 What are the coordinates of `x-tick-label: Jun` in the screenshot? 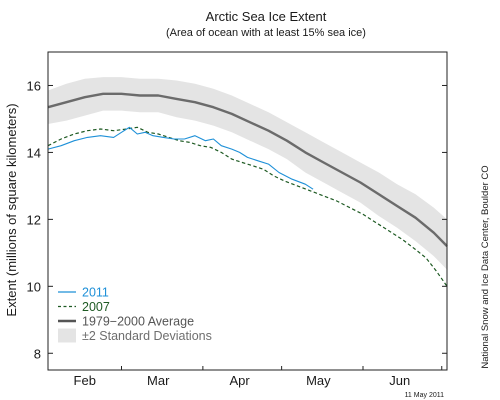 It's located at (399, 380).